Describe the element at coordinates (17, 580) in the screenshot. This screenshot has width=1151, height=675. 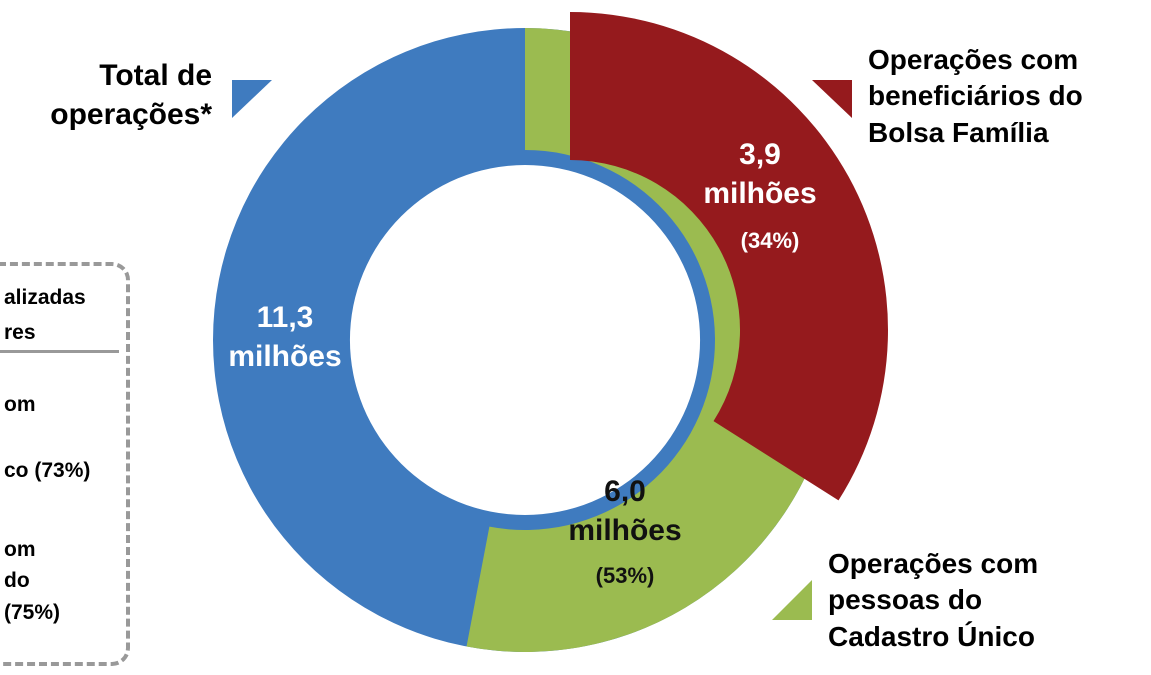
I see `note-text: do` at that location.